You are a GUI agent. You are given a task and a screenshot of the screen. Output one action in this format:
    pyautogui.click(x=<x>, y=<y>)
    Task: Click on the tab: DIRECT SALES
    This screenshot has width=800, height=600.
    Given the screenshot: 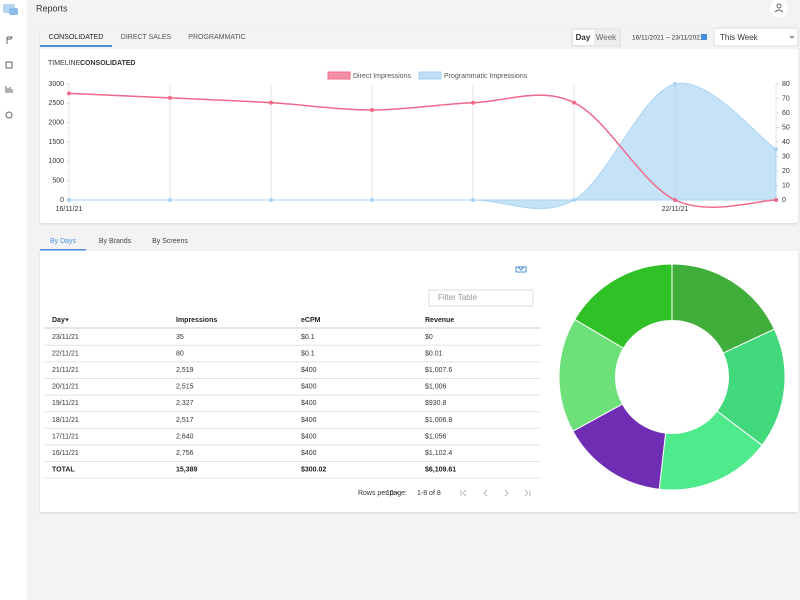 What is the action you would take?
    pyautogui.click(x=146, y=37)
    